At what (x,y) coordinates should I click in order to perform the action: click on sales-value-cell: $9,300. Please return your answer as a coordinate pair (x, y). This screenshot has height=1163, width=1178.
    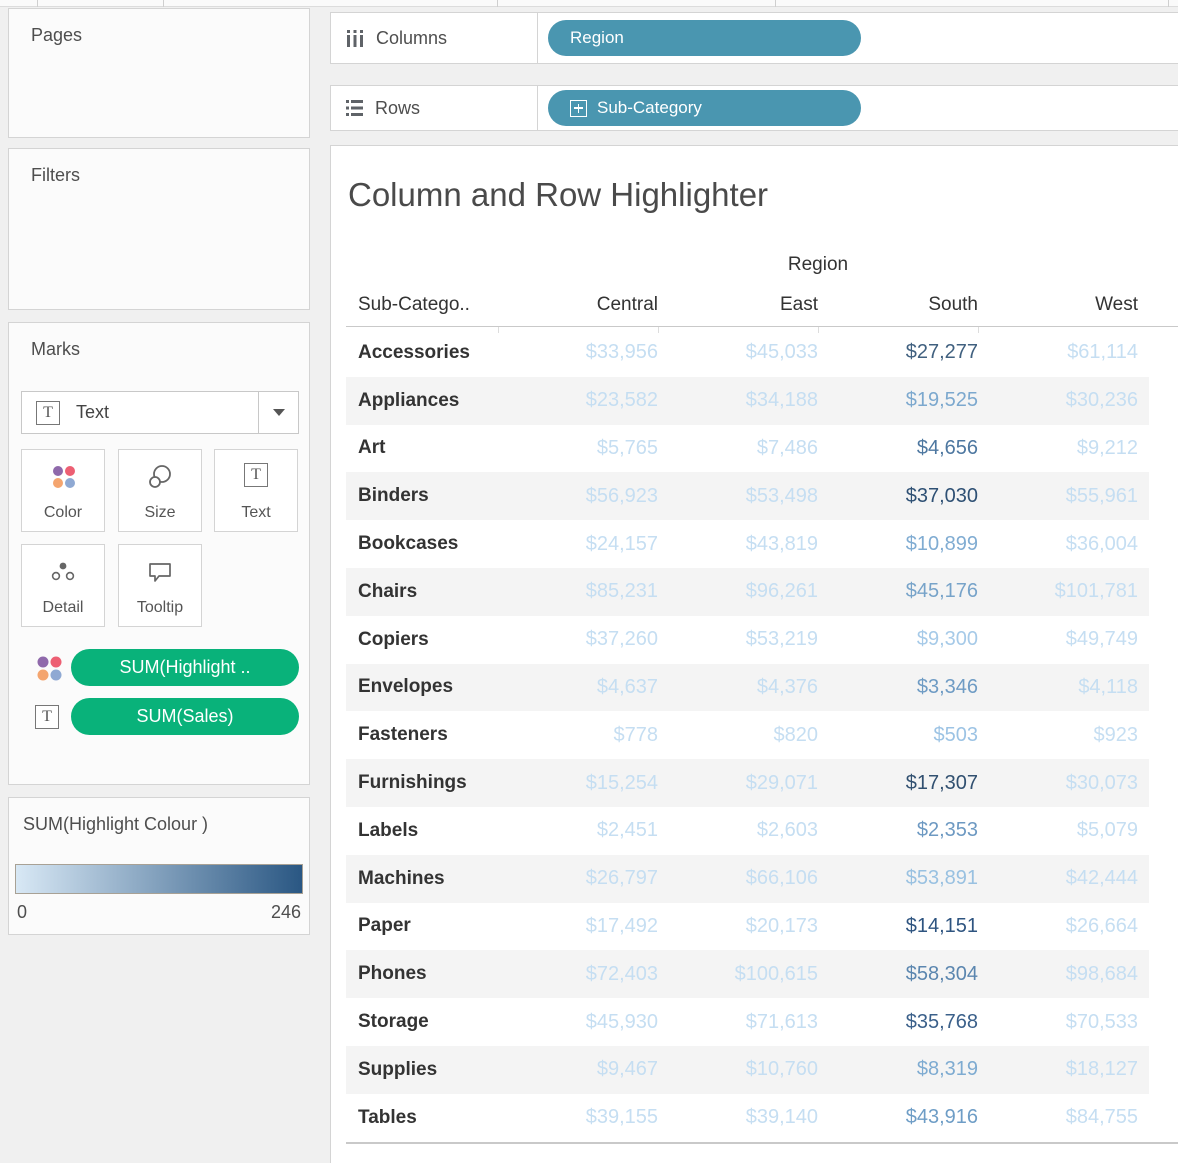
    Looking at the image, I should click on (947, 639).